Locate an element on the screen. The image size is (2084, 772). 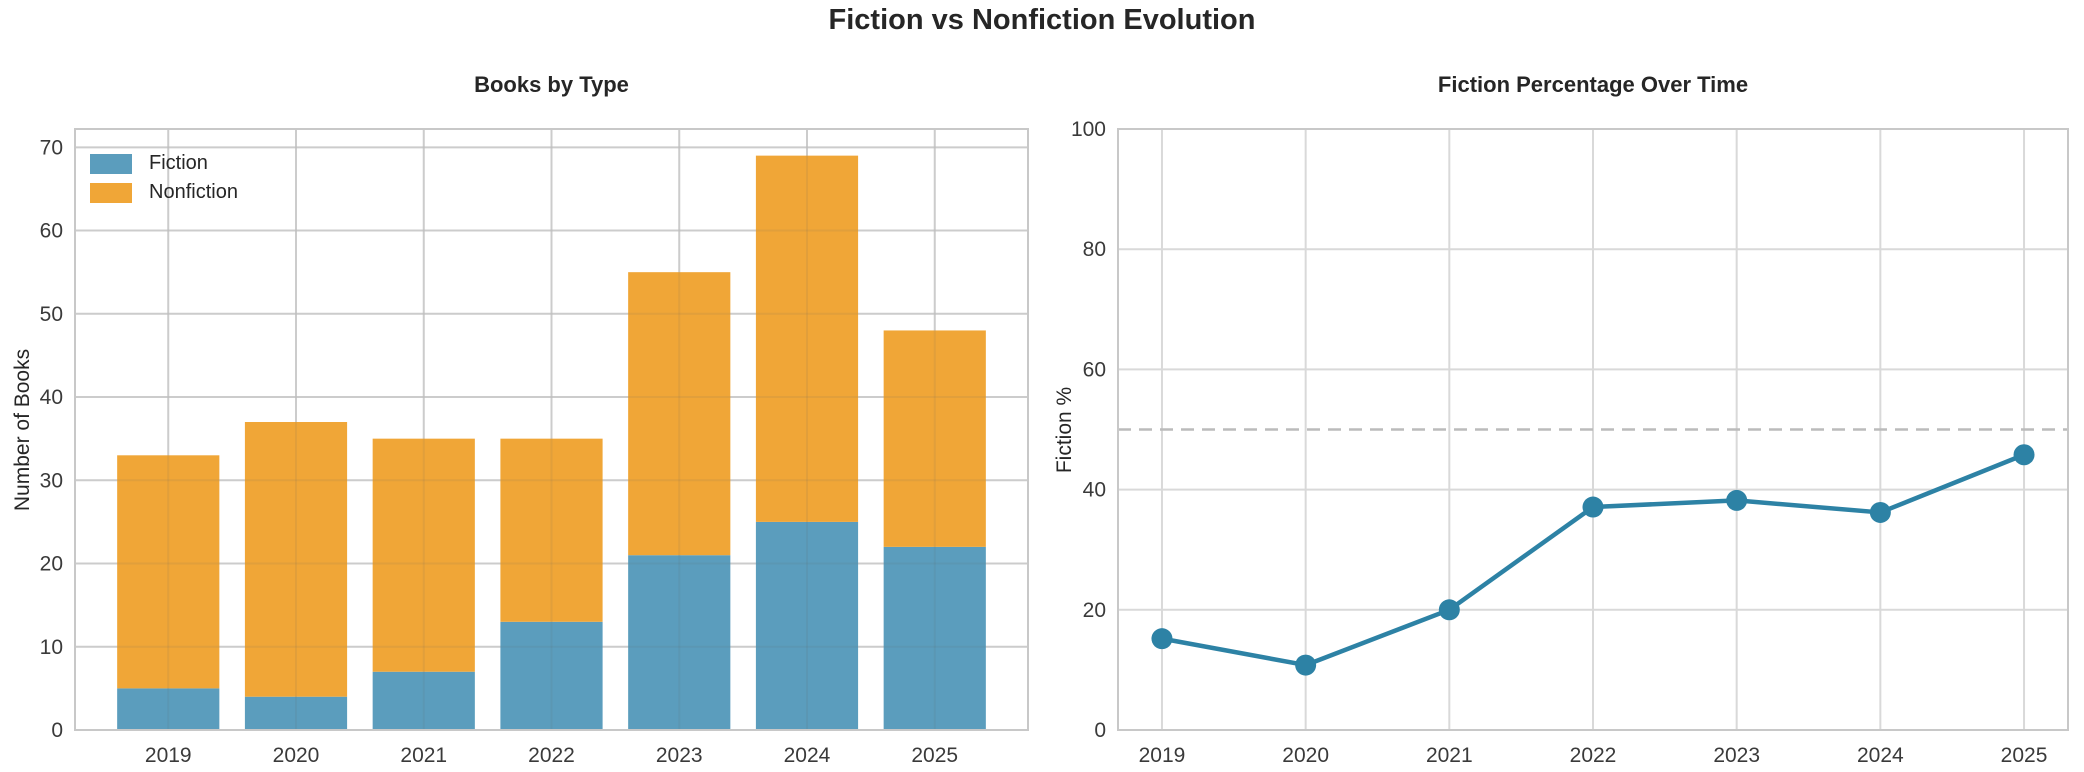
figure-title: Fiction vs Nonfiction Evolution is located at coordinates (1042, 20).